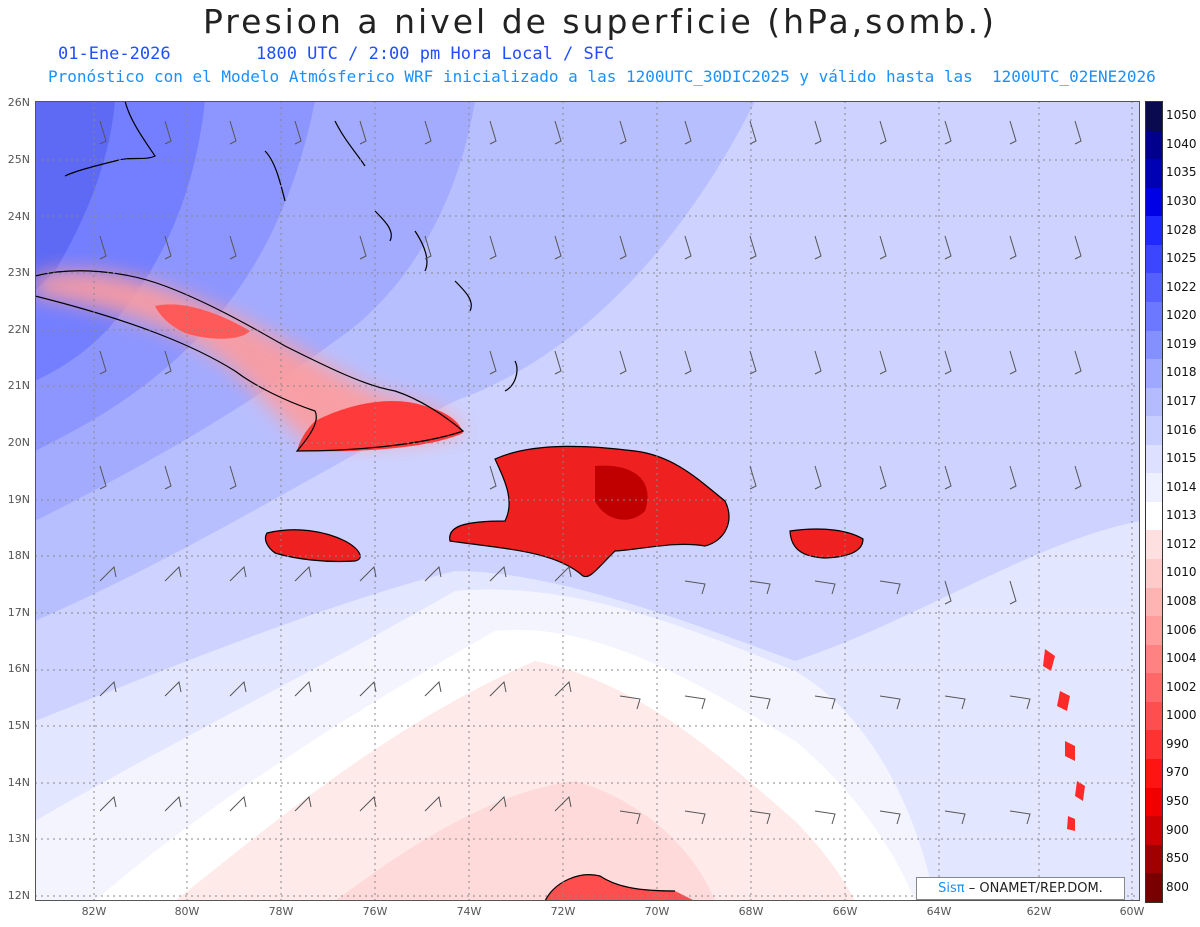 Image resolution: width=1200 pixels, height=927 pixels. I want to click on lon-label: 62W, so click(1039, 911).